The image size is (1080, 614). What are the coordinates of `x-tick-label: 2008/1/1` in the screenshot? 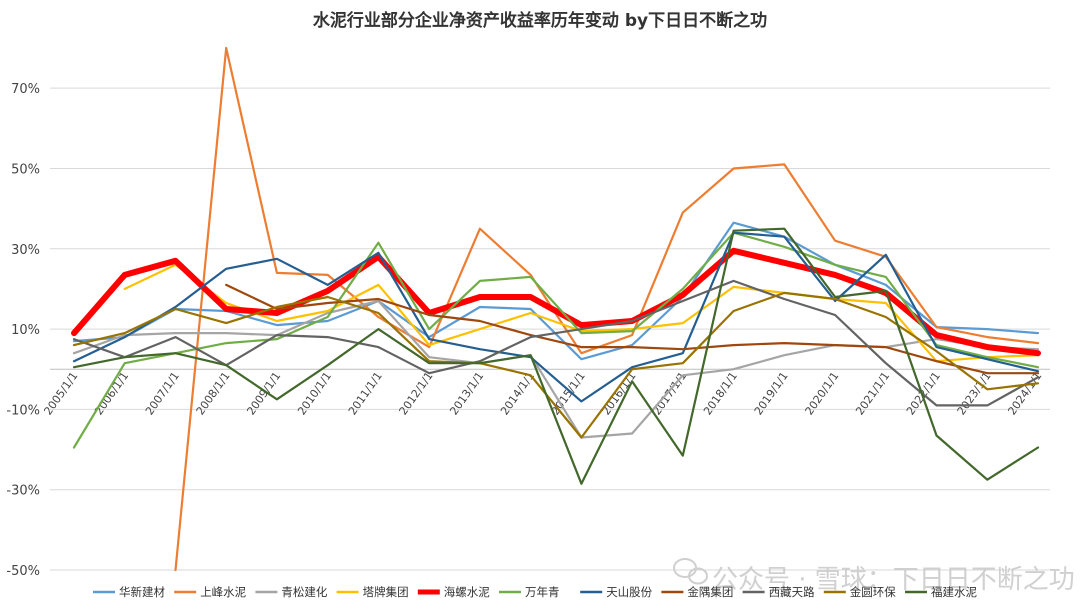 It's located at (213, 393).